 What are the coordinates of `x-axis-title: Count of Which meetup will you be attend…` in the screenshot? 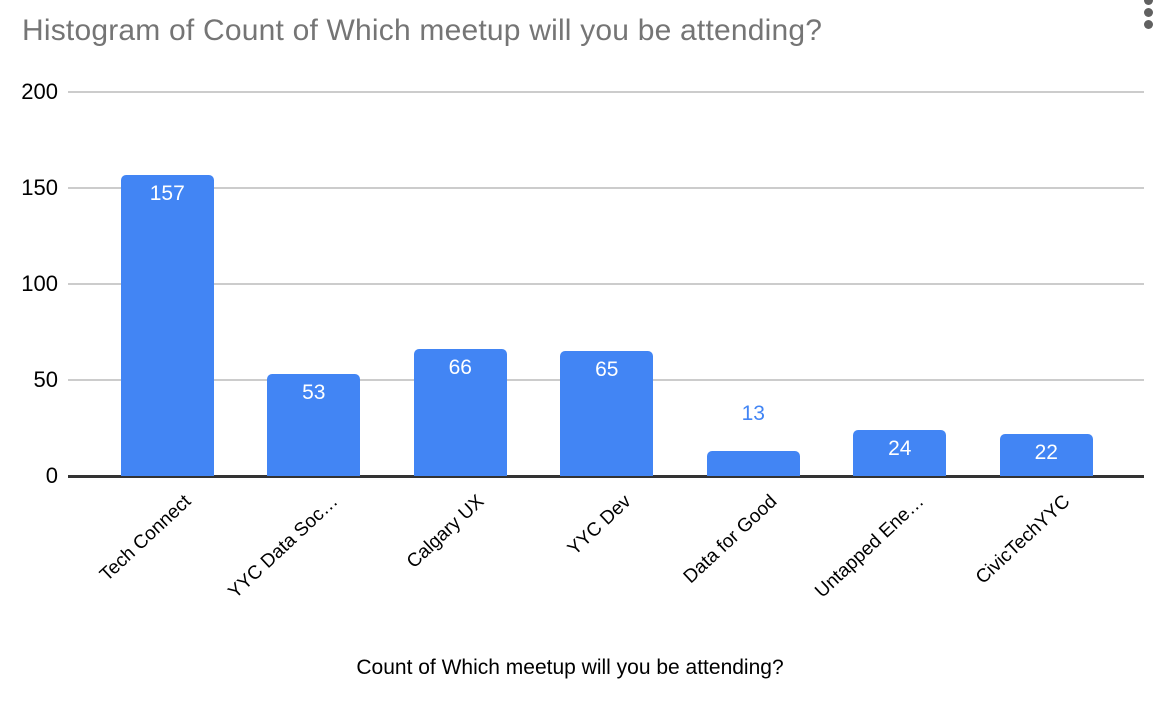 It's located at (570, 667).